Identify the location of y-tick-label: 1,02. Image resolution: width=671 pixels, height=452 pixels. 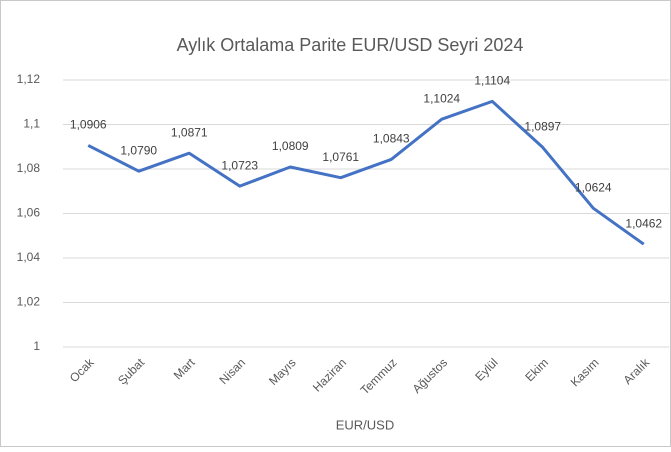
(29, 302).